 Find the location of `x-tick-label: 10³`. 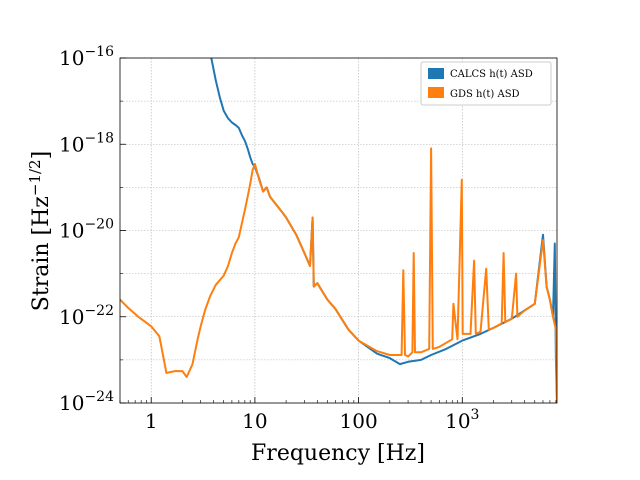

x-tick-label: 10³ is located at coordinates (462, 420).